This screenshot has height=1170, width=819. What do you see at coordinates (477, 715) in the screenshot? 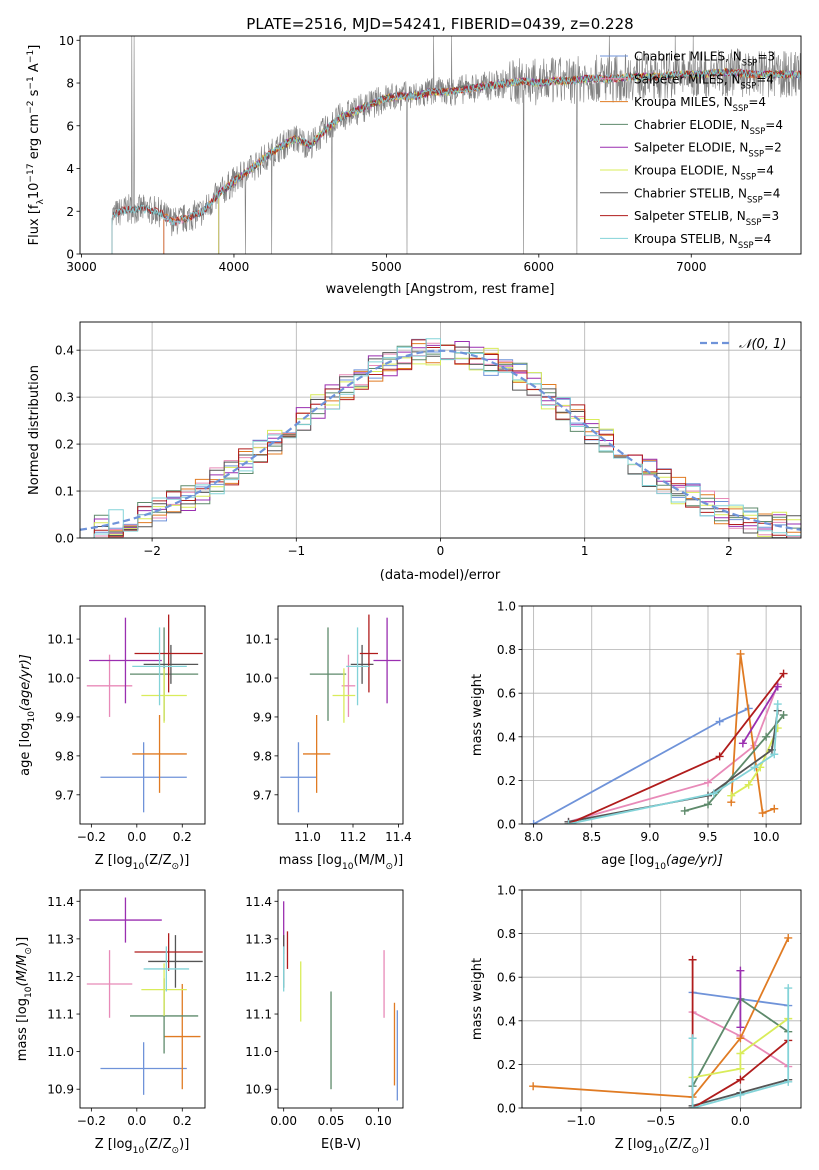
I see `y-axis-label: mass weight` at bounding box center [477, 715].